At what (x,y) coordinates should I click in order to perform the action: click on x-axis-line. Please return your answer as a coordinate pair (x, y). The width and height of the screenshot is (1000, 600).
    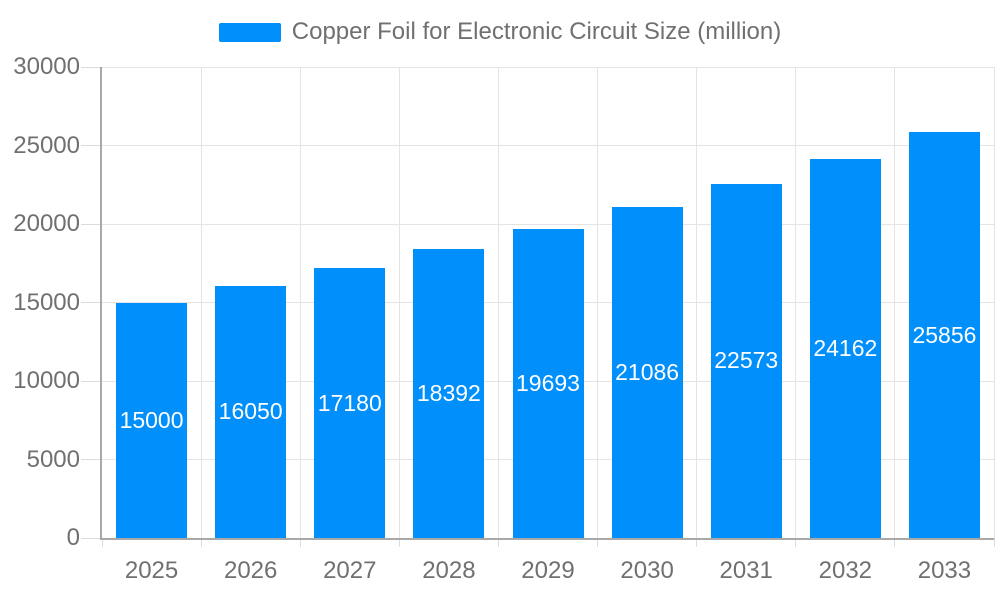
    Looking at the image, I should click on (547, 539).